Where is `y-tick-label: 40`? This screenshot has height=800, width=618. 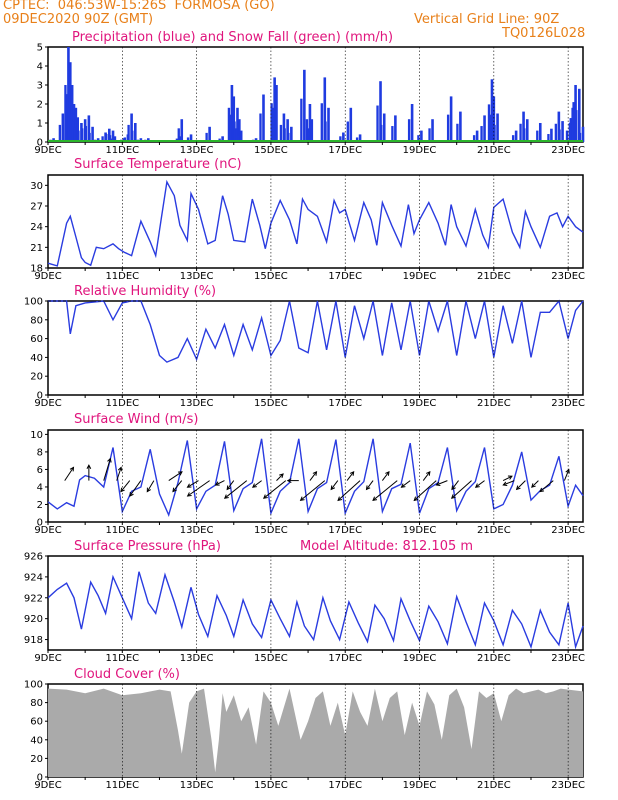 y-tick-label: 40 is located at coordinates (36, 358).